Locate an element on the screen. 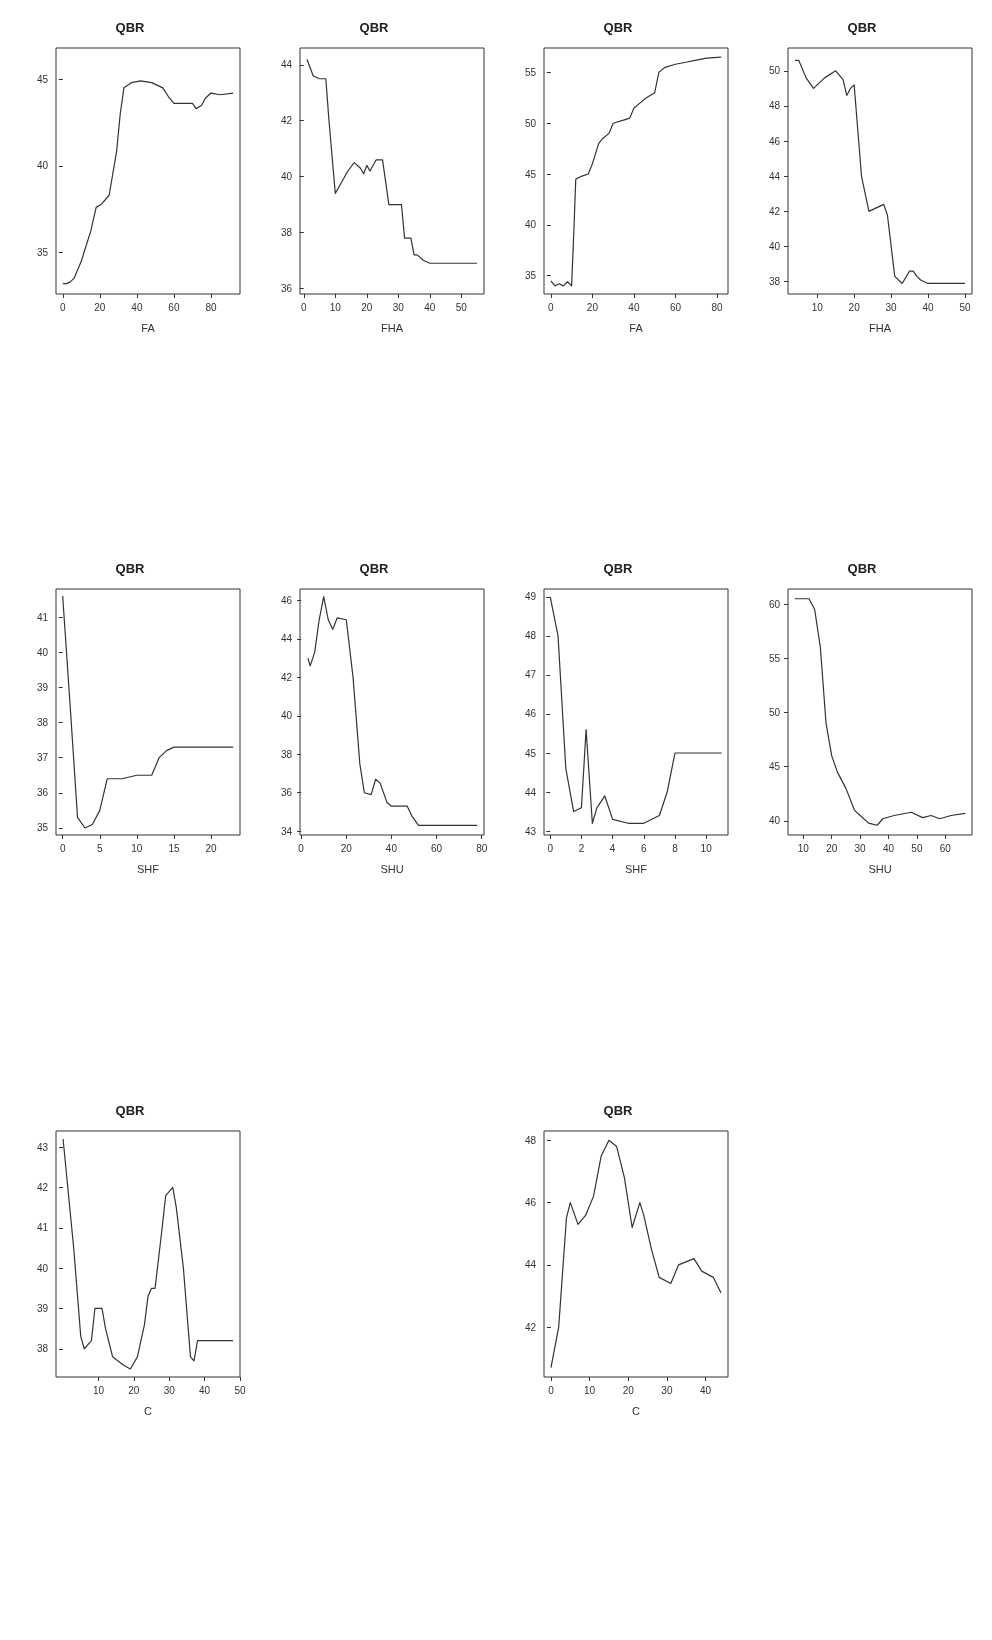  y-tick-label: 49 is located at coordinates (530, 597).